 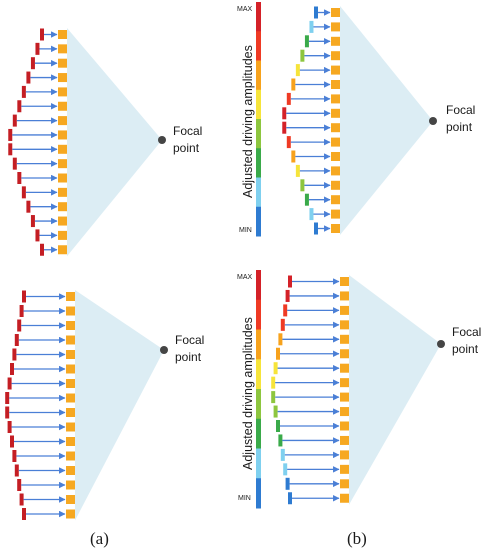 I want to click on scale-max-label-top: MAX, so click(x=245, y=9).